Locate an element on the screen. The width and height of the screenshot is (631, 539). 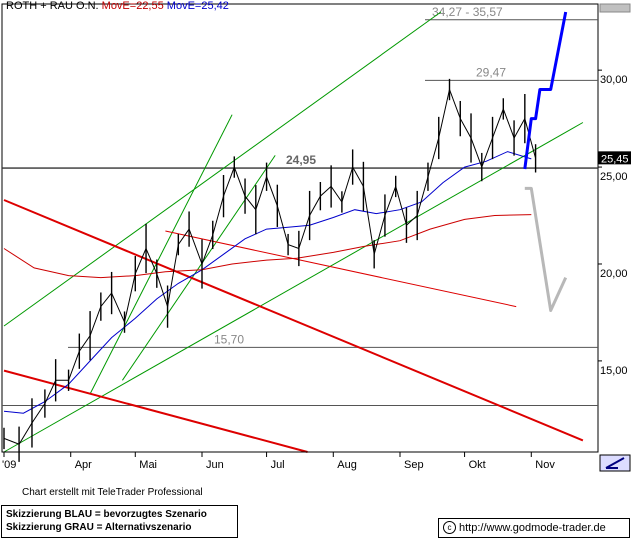
ma-long-line is located at coordinates (267, 246).